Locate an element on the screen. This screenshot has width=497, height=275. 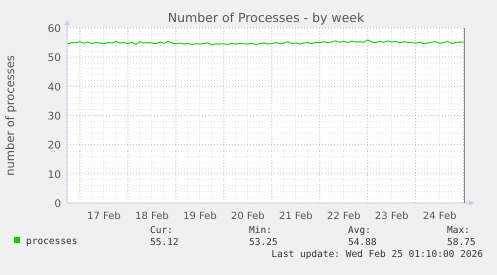
text: Avg: is located at coordinates (359, 230).